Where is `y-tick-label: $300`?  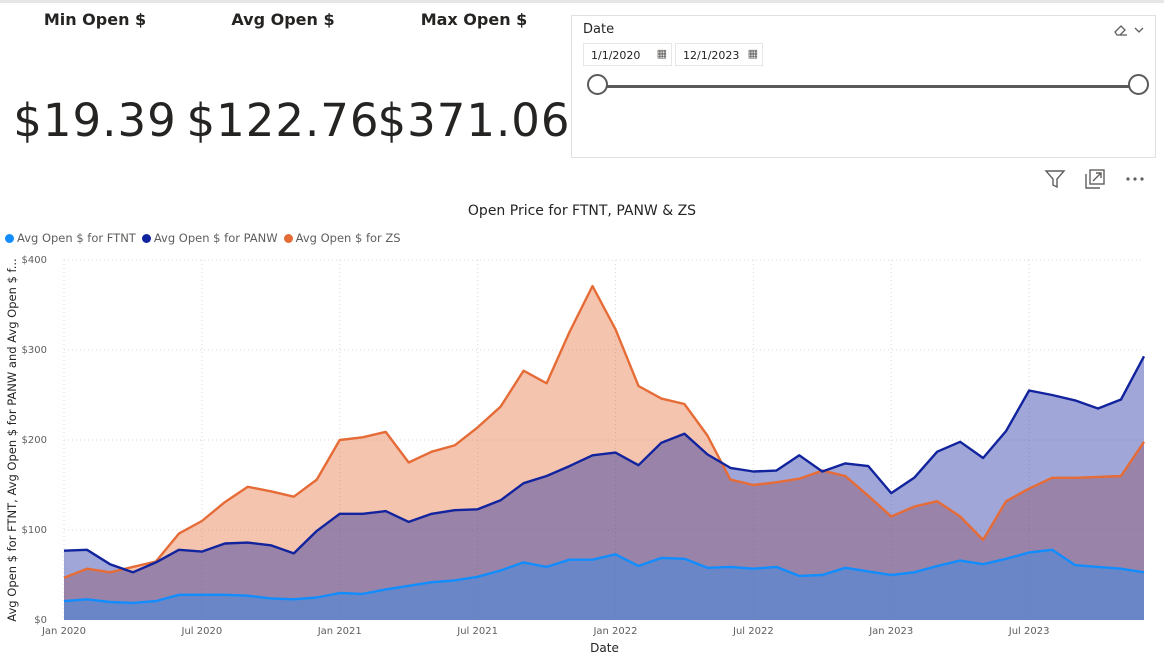 y-tick-label: $300 is located at coordinates (34, 350).